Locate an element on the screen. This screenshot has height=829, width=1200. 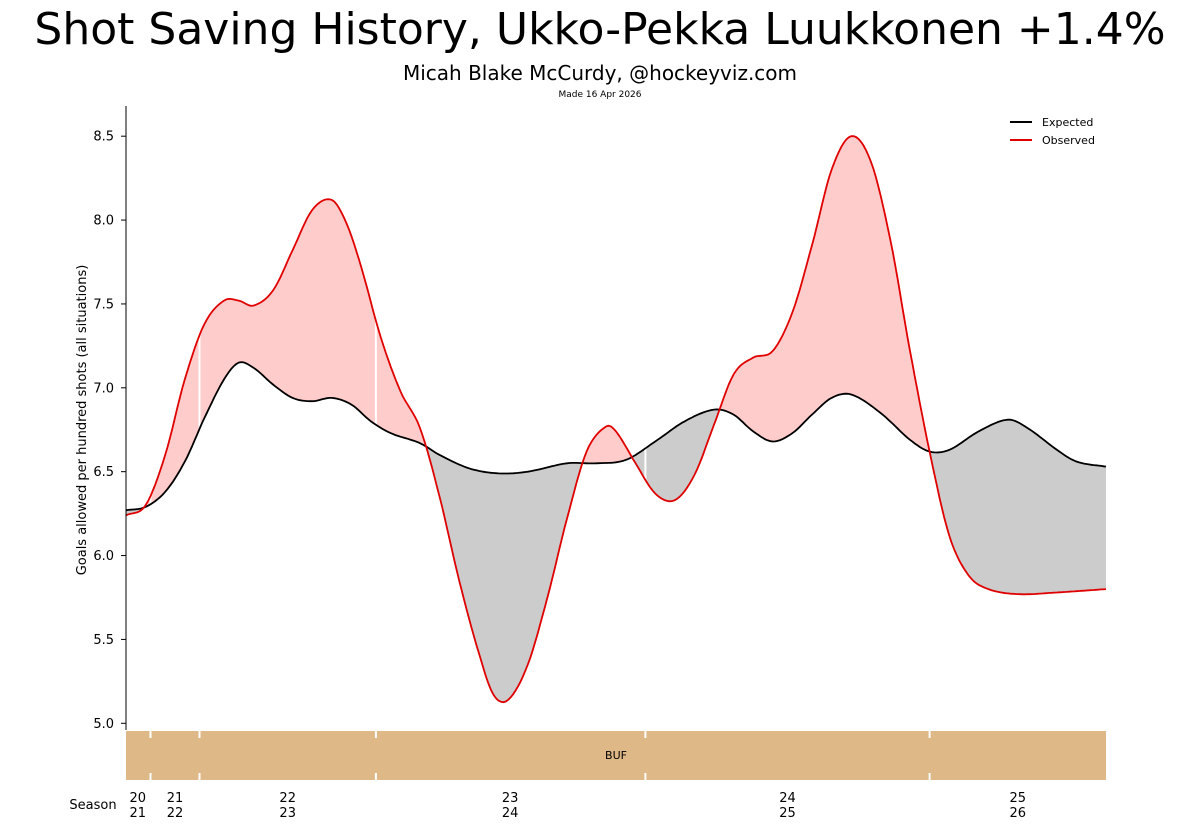
legend: Expected Observed is located at coordinates (1052, 131).